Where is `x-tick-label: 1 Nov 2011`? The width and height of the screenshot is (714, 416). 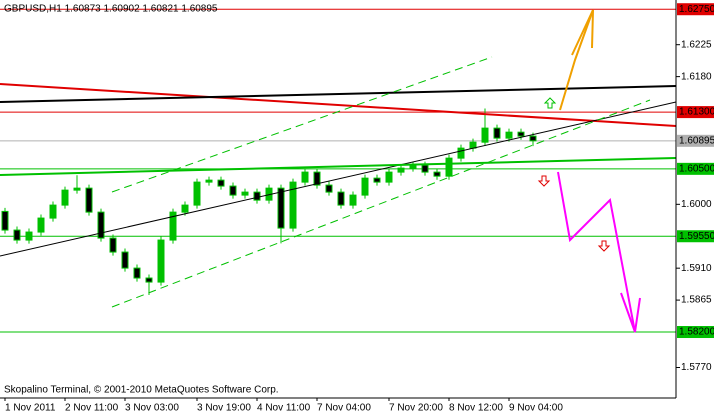 x-tick-label: 1 Nov 2011 is located at coordinates (30, 408).